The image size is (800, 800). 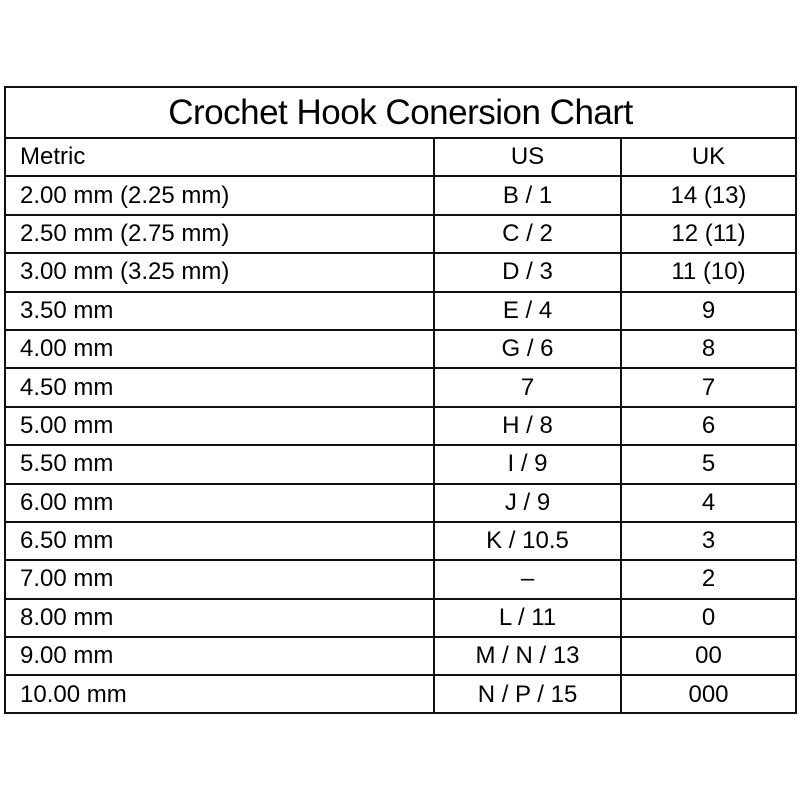 What do you see at coordinates (707, 157) in the screenshot?
I see `header-uk: UK` at bounding box center [707, 157].